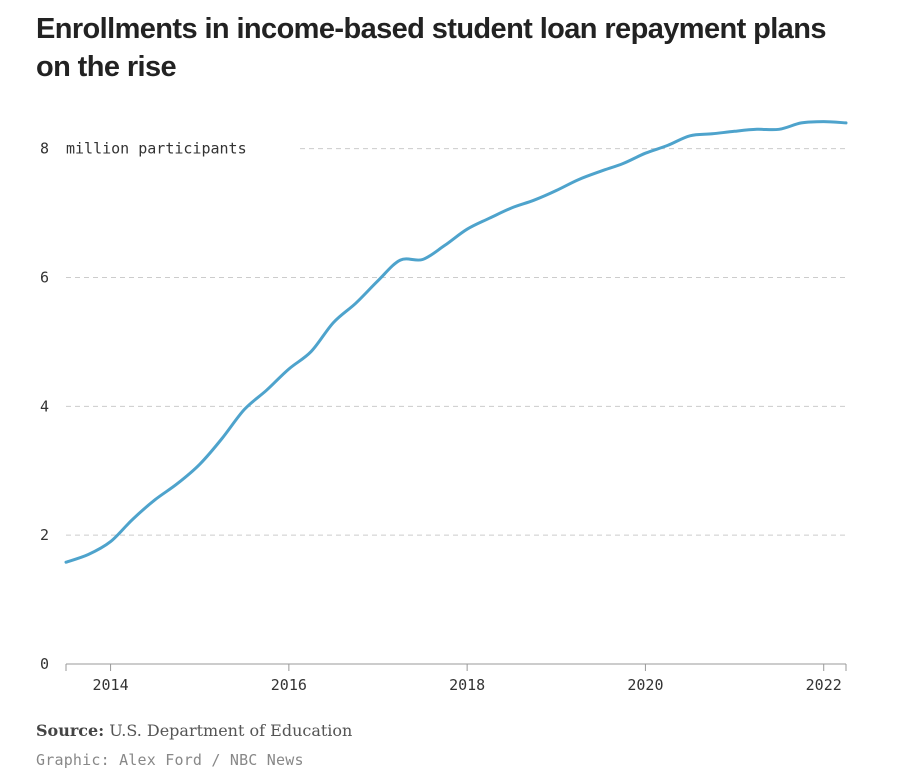  I want to click on source-line: Source: U.S. Department of Education, so click(194, 730).